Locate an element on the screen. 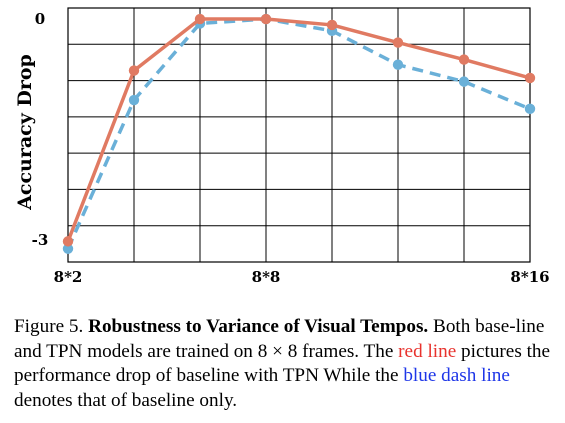 The width and height of the screenshot is (565, 423). caption-blue-phrase: blue dash line is located at coordinates (456, 375).